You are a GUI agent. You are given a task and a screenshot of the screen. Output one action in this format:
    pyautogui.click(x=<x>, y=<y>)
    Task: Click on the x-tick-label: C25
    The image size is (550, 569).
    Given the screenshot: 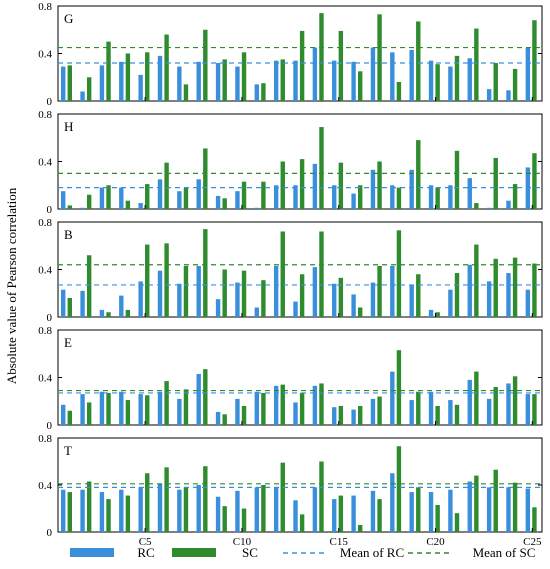 What is the action you would take?
    pyautogui.click(x=532, y=542)
    